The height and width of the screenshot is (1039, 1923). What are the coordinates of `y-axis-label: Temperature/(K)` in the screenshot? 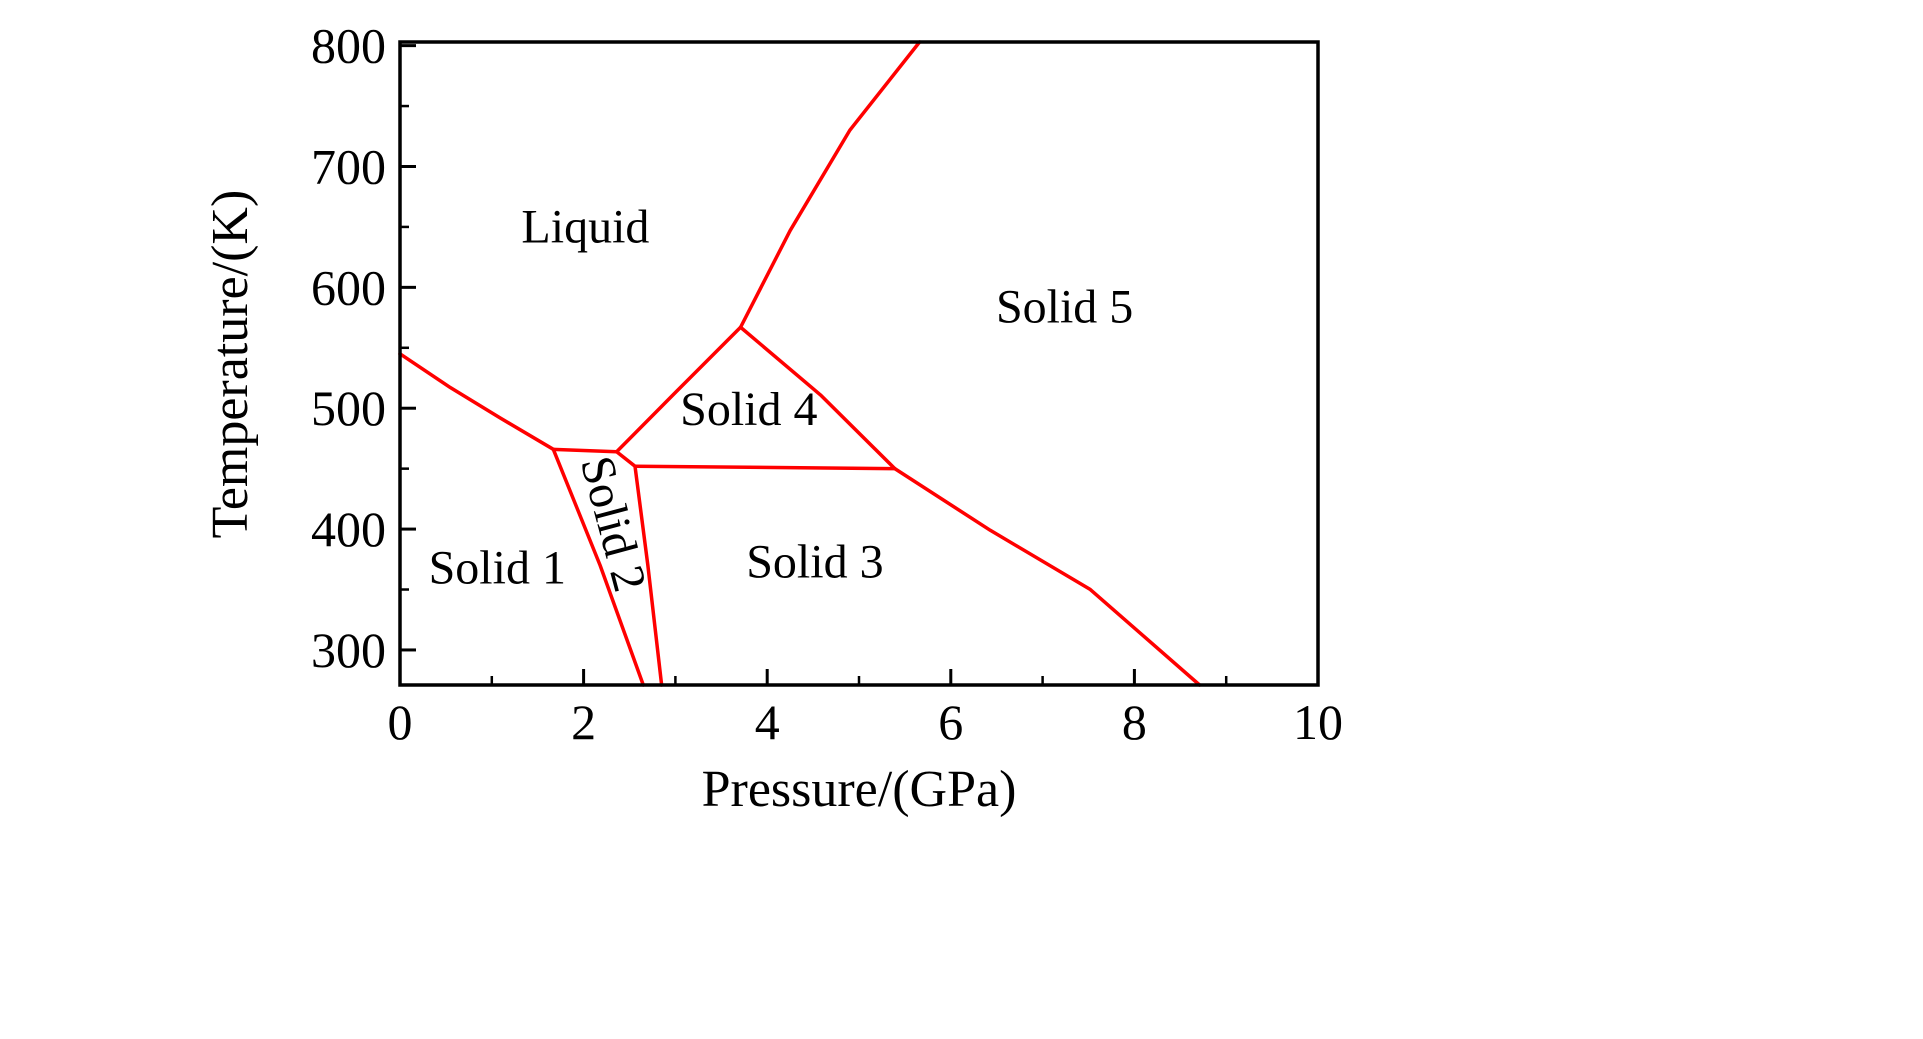 It's located at (230, 364).